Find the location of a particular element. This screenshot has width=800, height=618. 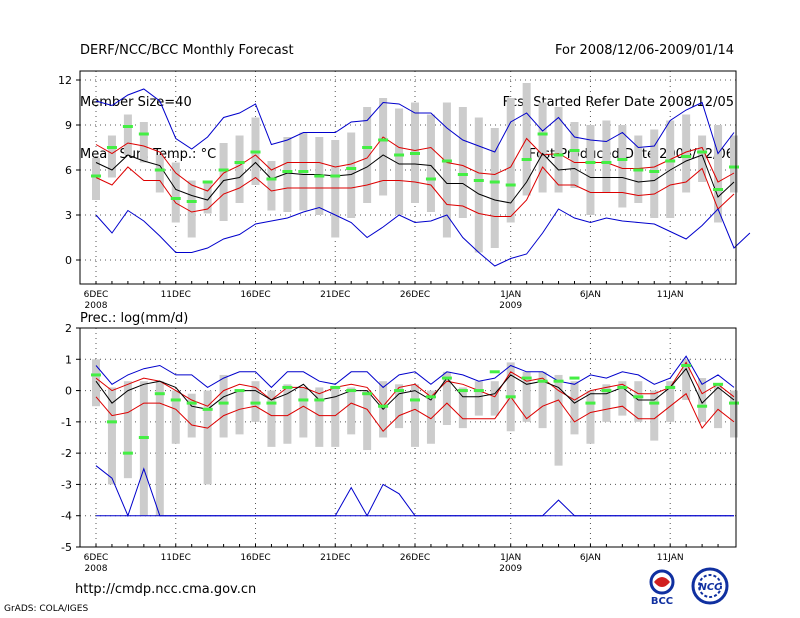

x-tick-label: 26DEC is located at coordinates (415, 558).